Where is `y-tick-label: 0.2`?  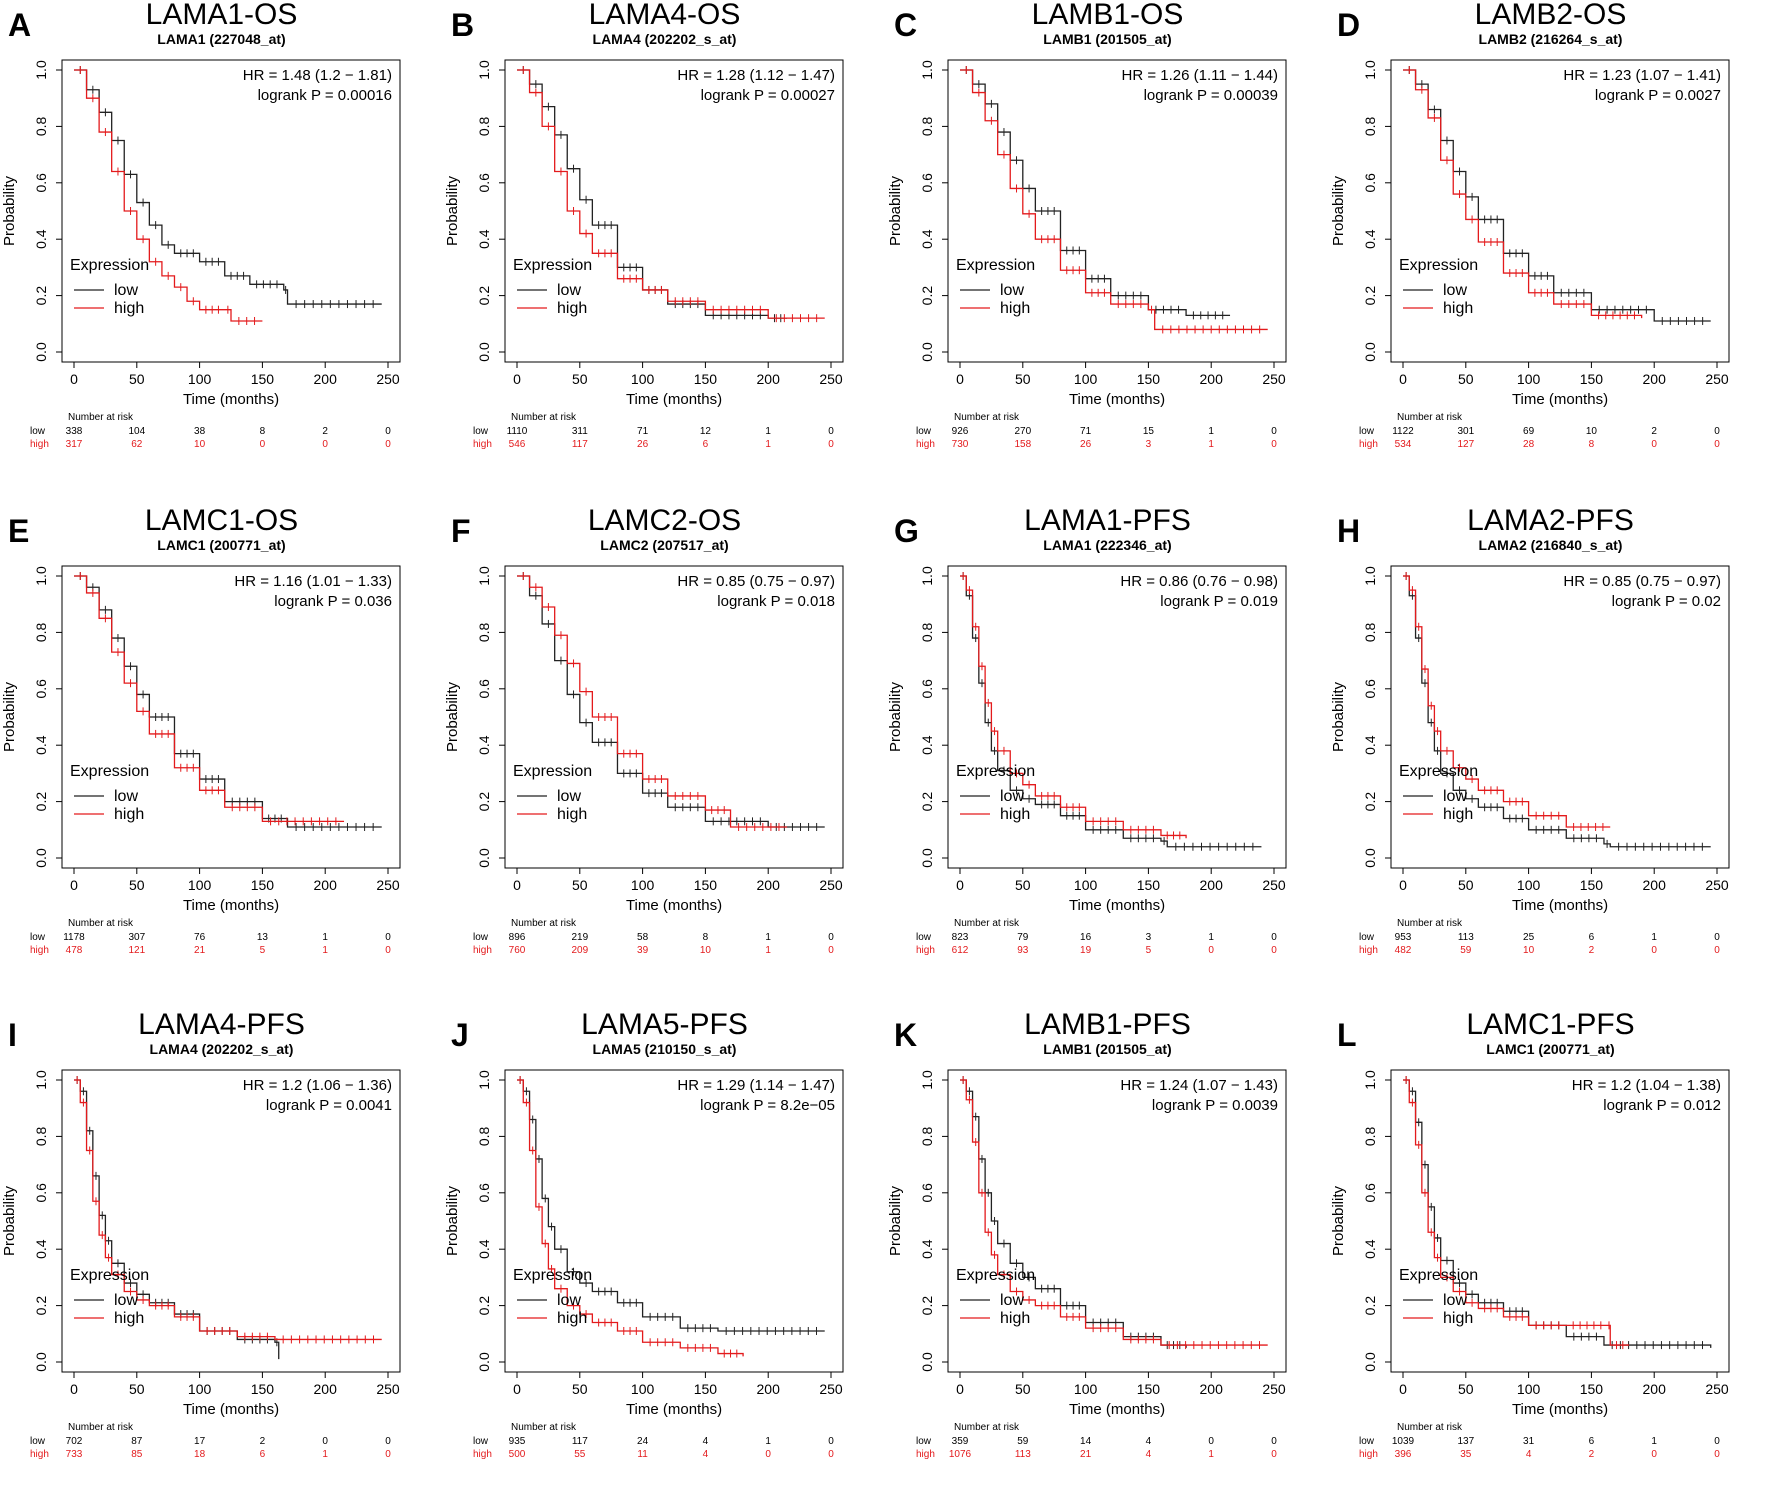 y-tick-label: 0.2 is located at coordinates (927, 1306).